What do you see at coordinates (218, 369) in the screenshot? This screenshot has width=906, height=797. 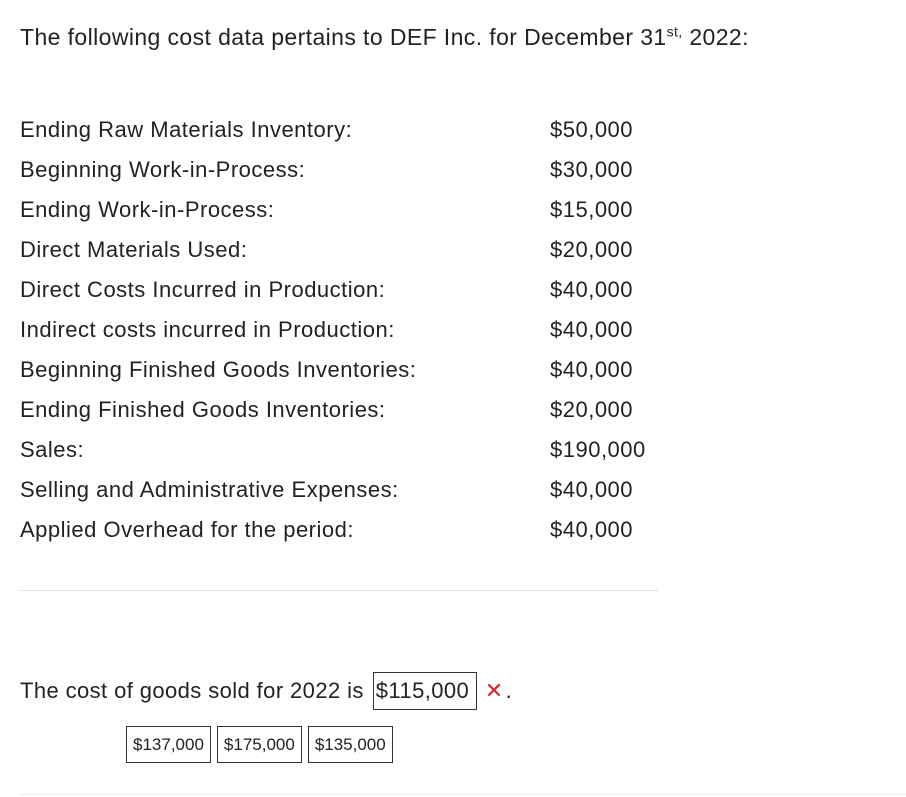 I see `cost-label: Beginning Finished Goods Inventories:` at bounding box center [218, 369].